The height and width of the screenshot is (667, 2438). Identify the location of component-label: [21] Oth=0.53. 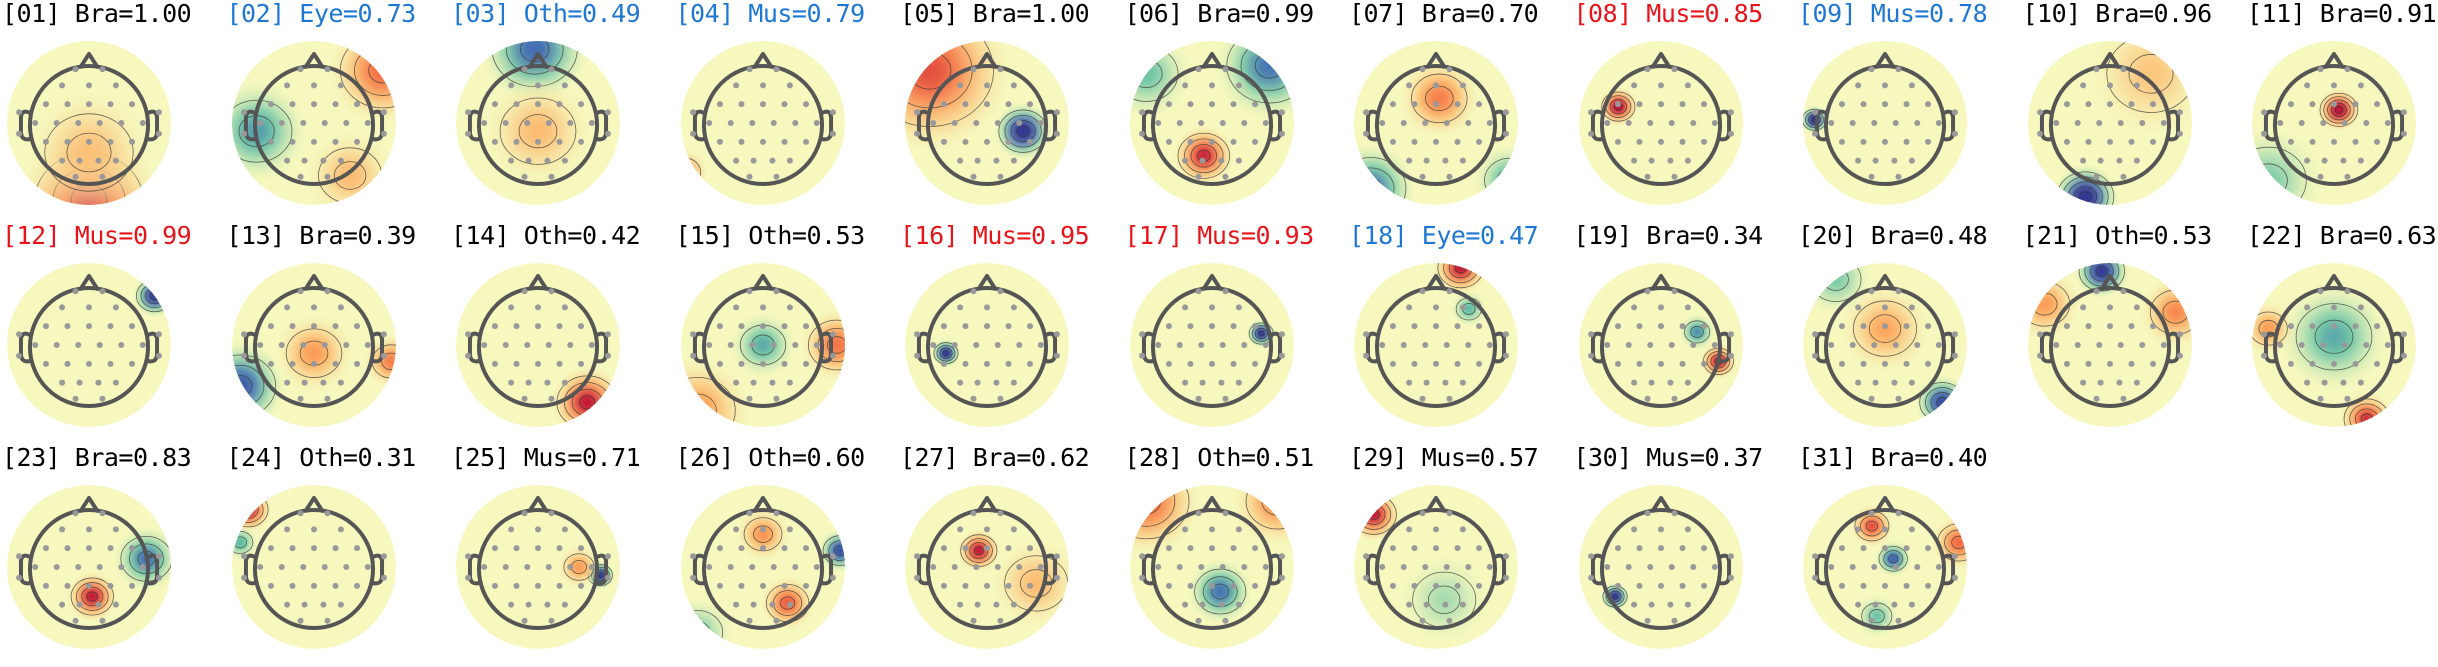
(2118, 236).